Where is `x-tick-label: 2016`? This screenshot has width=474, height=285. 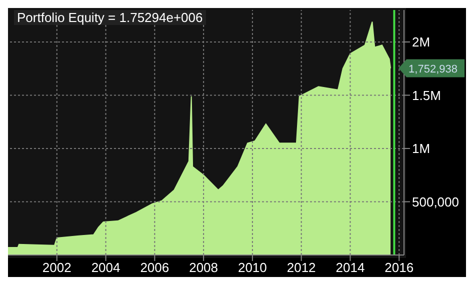 x-tick-label: 2016 is located at coordinates (399, 268).